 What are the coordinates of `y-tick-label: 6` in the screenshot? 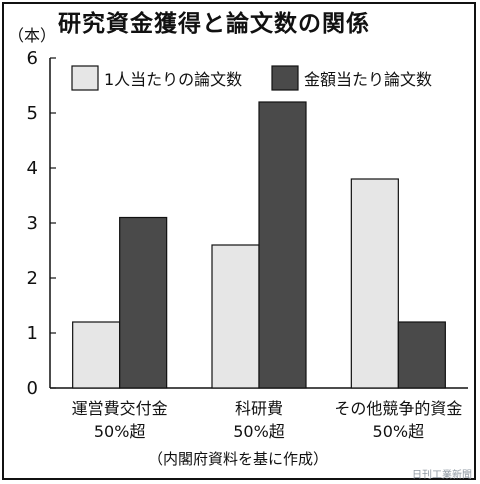 It's located at (32, 58).